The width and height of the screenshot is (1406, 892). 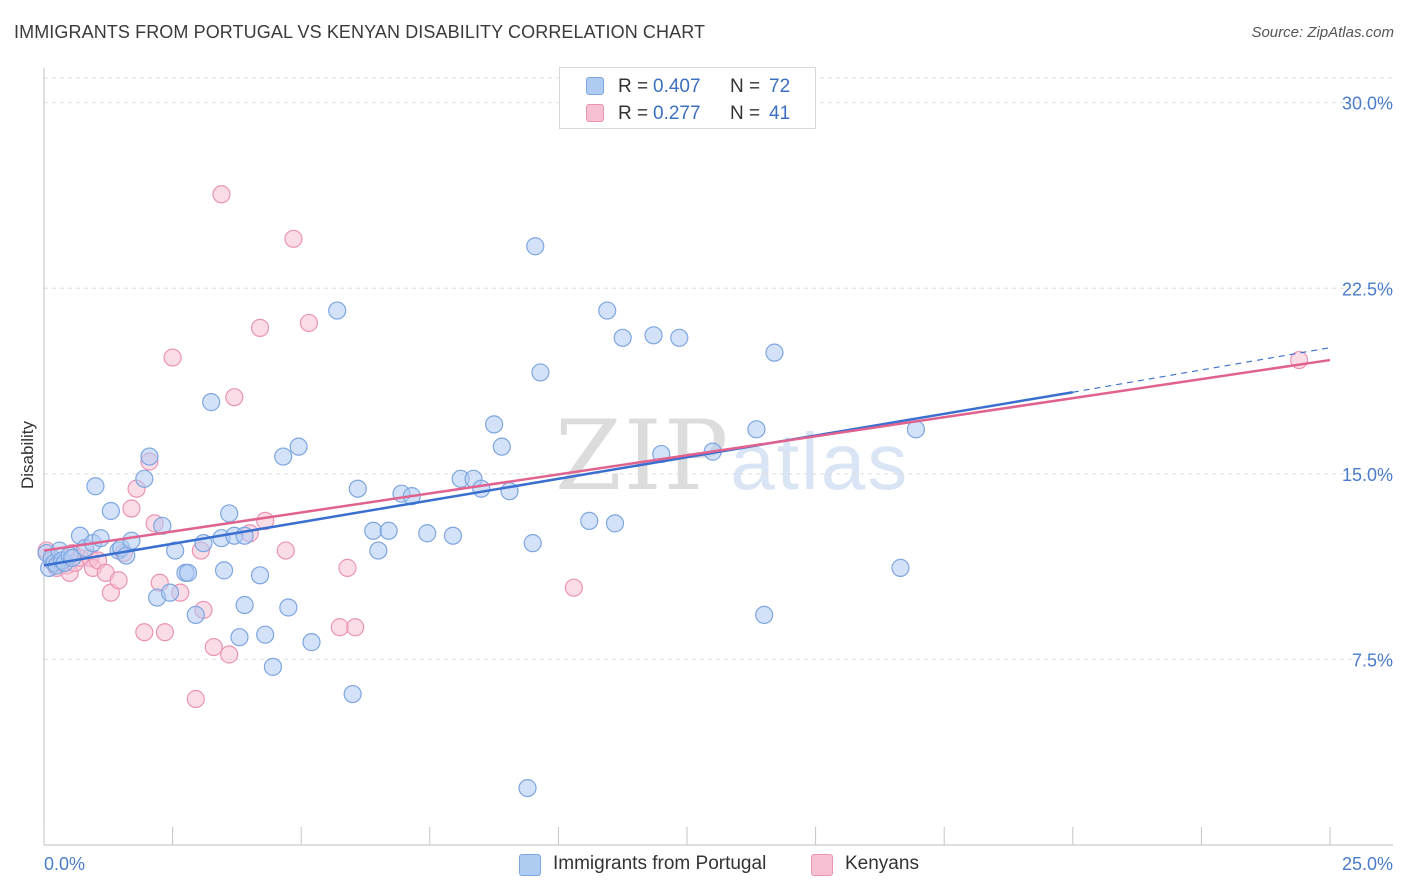 I want to click on legend-row-kenyans: R = 0.277 N = 41, so click(x=687, y=114).